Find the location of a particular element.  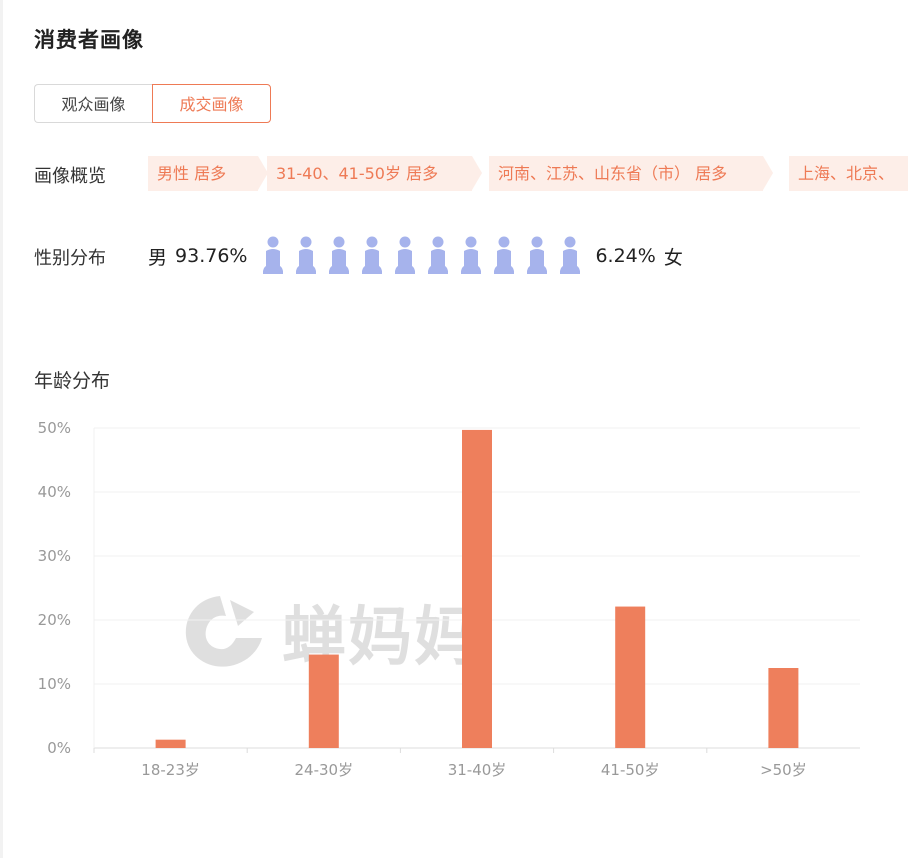

female-label: 女 is located at coordinates (673, 257).